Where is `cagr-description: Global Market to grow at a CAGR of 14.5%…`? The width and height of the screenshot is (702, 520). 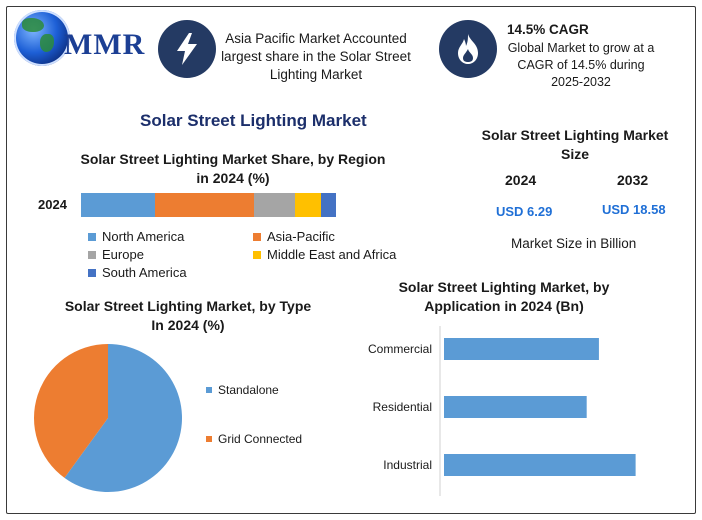 cagr-description: Global Market to grow at a CAGR of 14.5%… is located at coordinates (581, 65).